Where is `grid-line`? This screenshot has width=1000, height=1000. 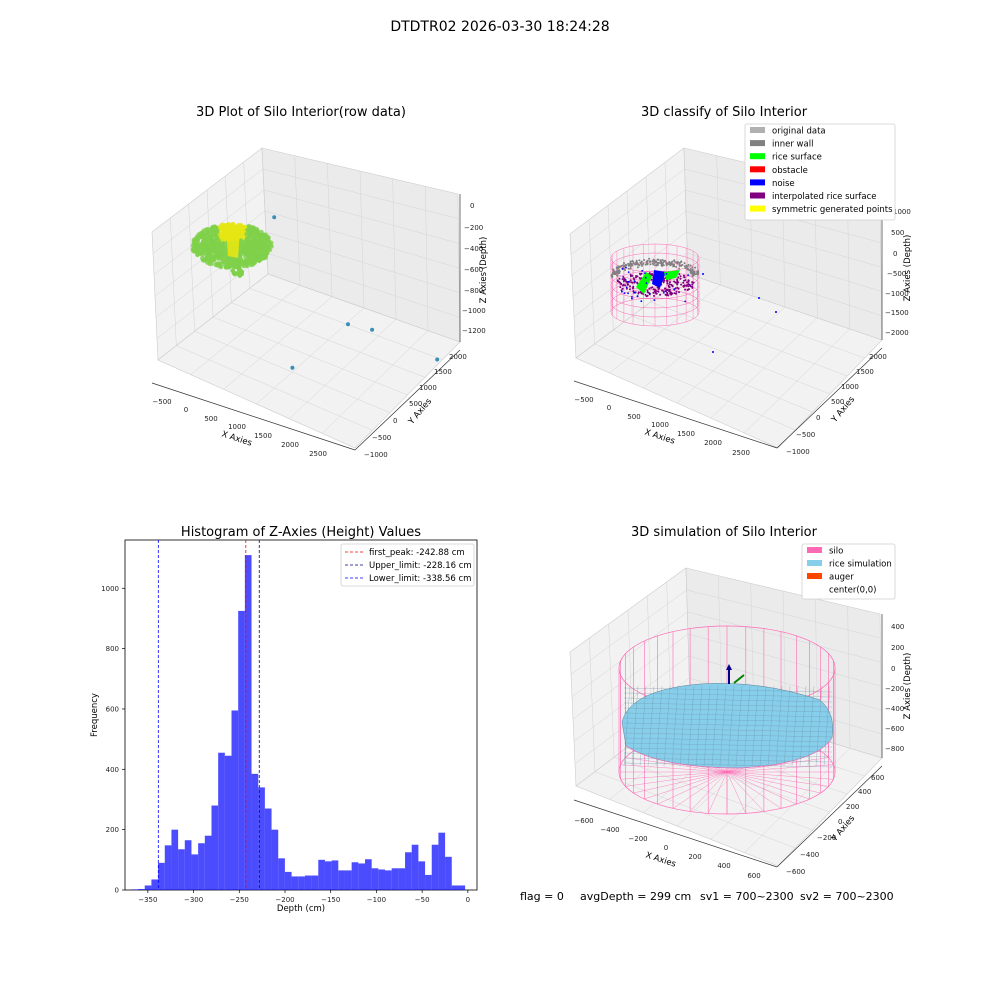 grid-line is located at coordinates (797, 800).